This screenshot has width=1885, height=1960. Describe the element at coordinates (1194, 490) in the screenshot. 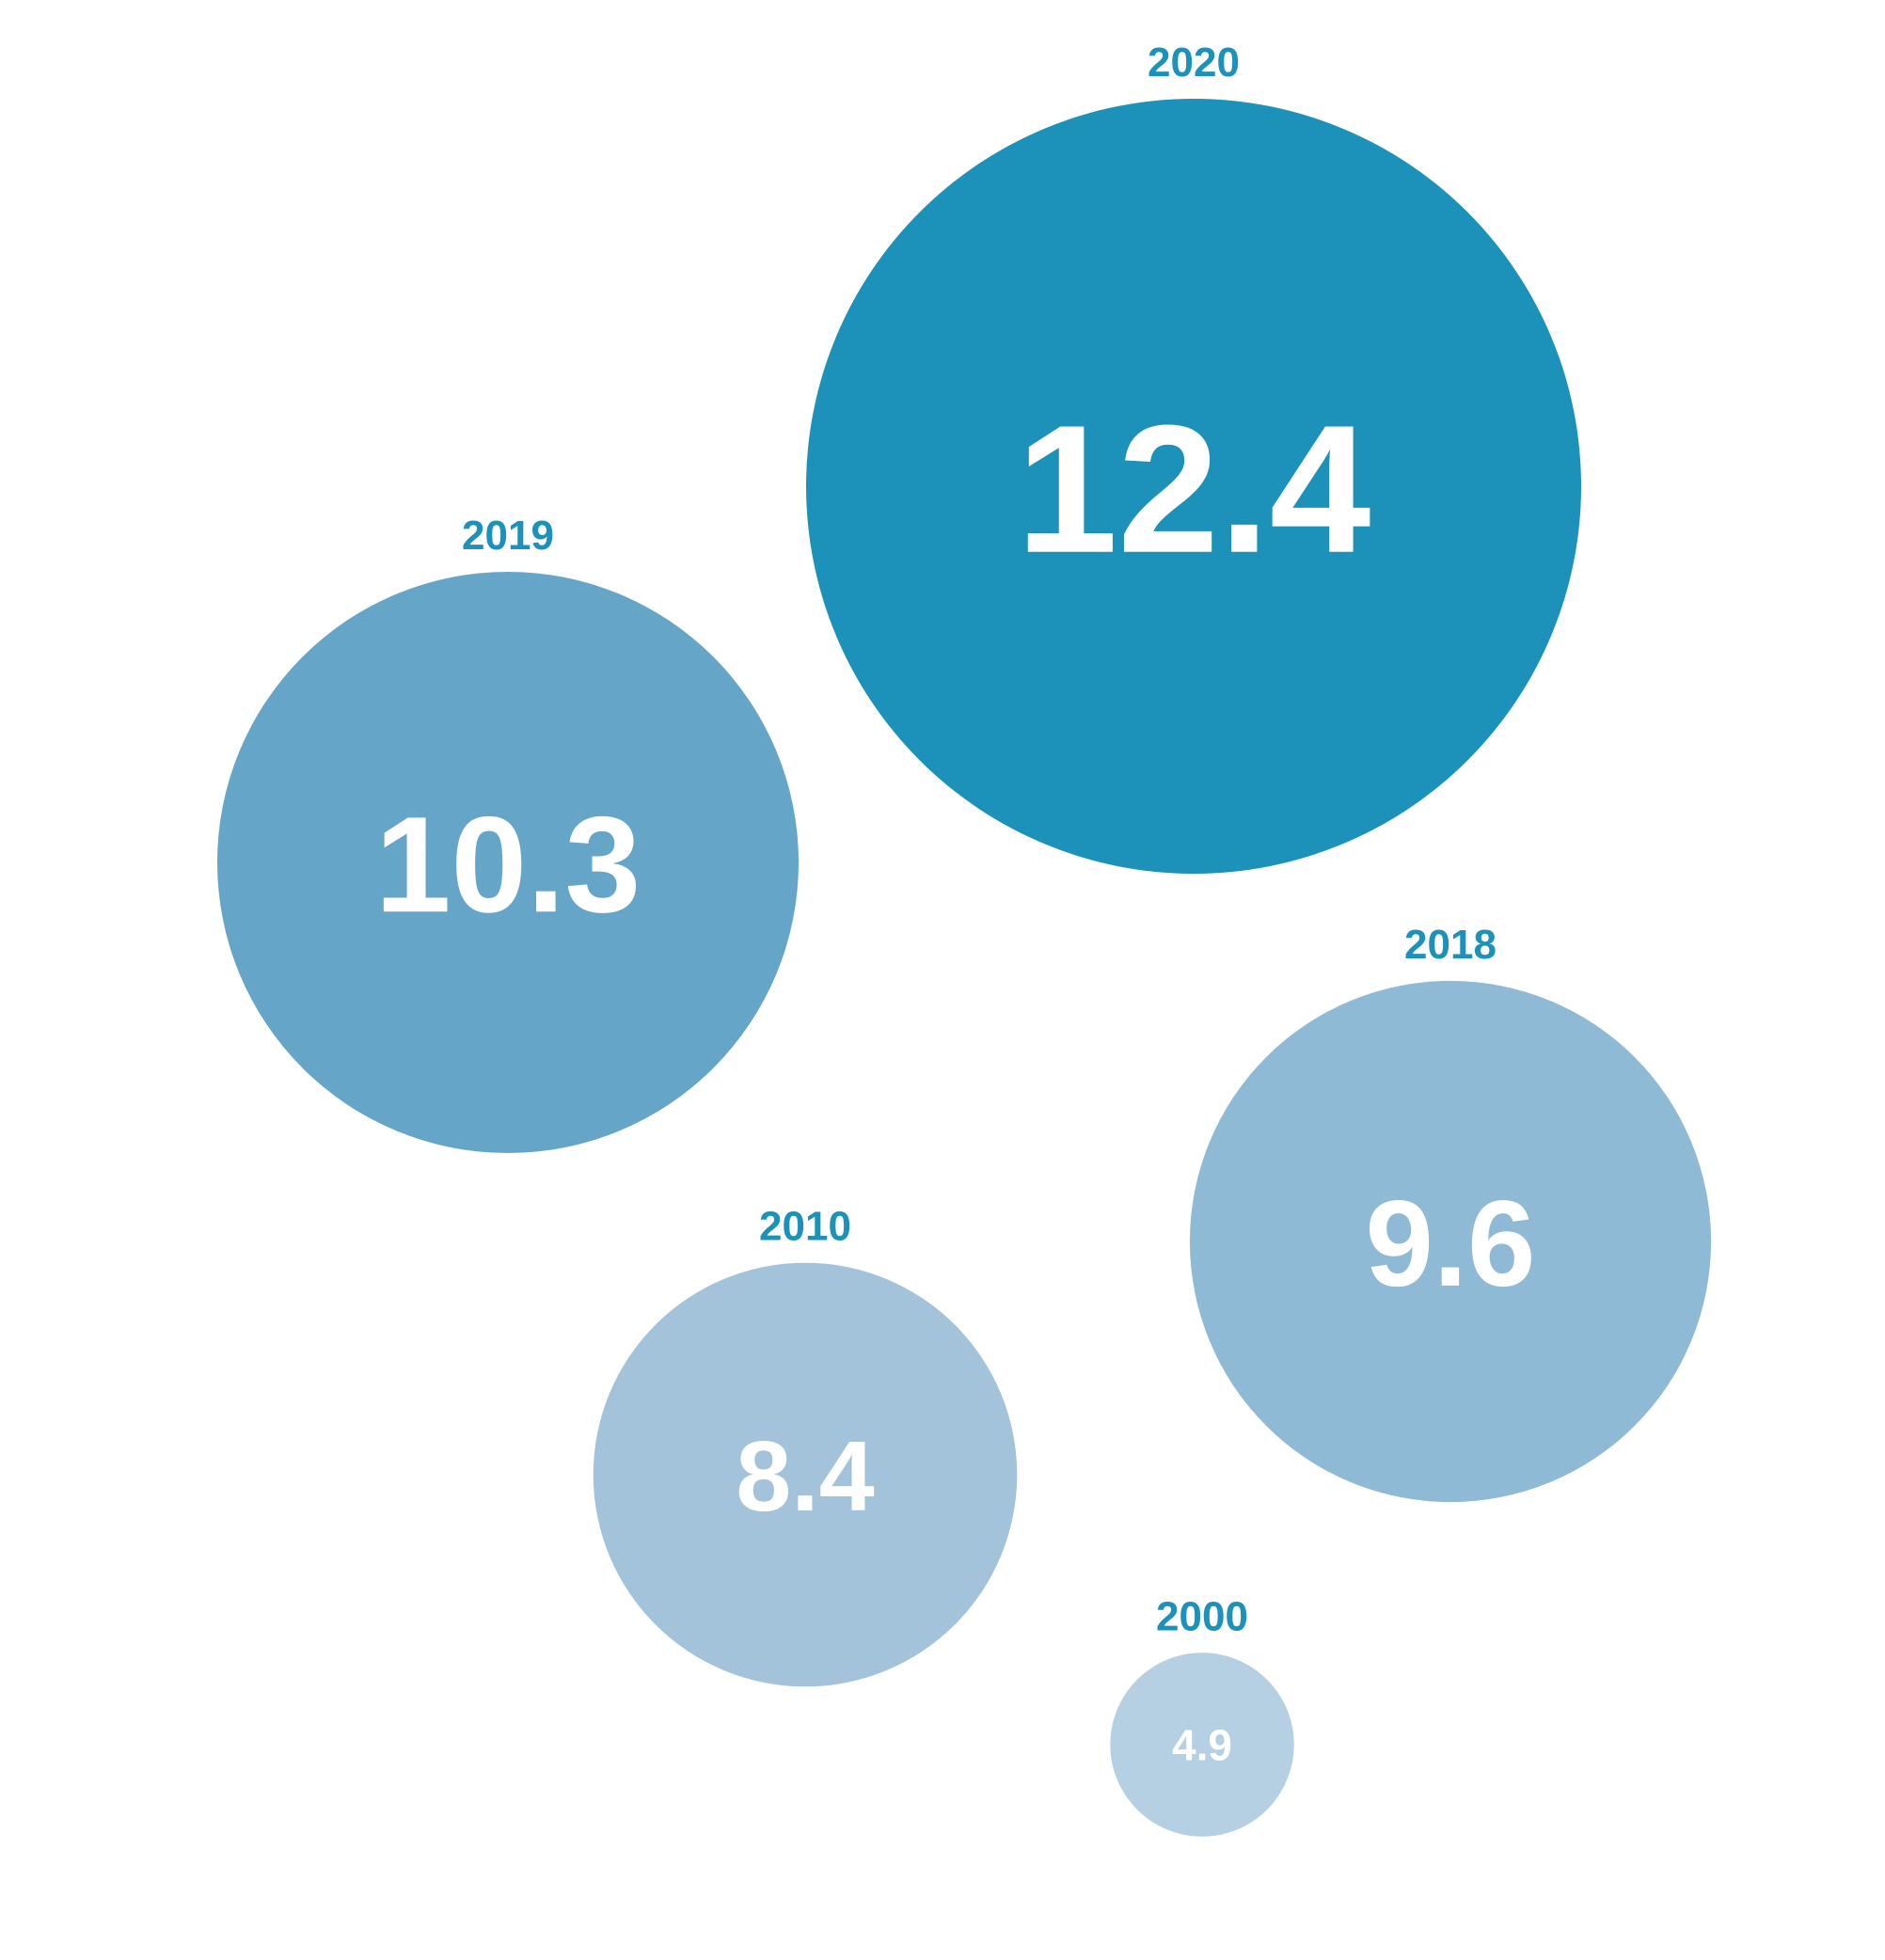

I see `bubble-value-label-2020: 12.4` at that location.